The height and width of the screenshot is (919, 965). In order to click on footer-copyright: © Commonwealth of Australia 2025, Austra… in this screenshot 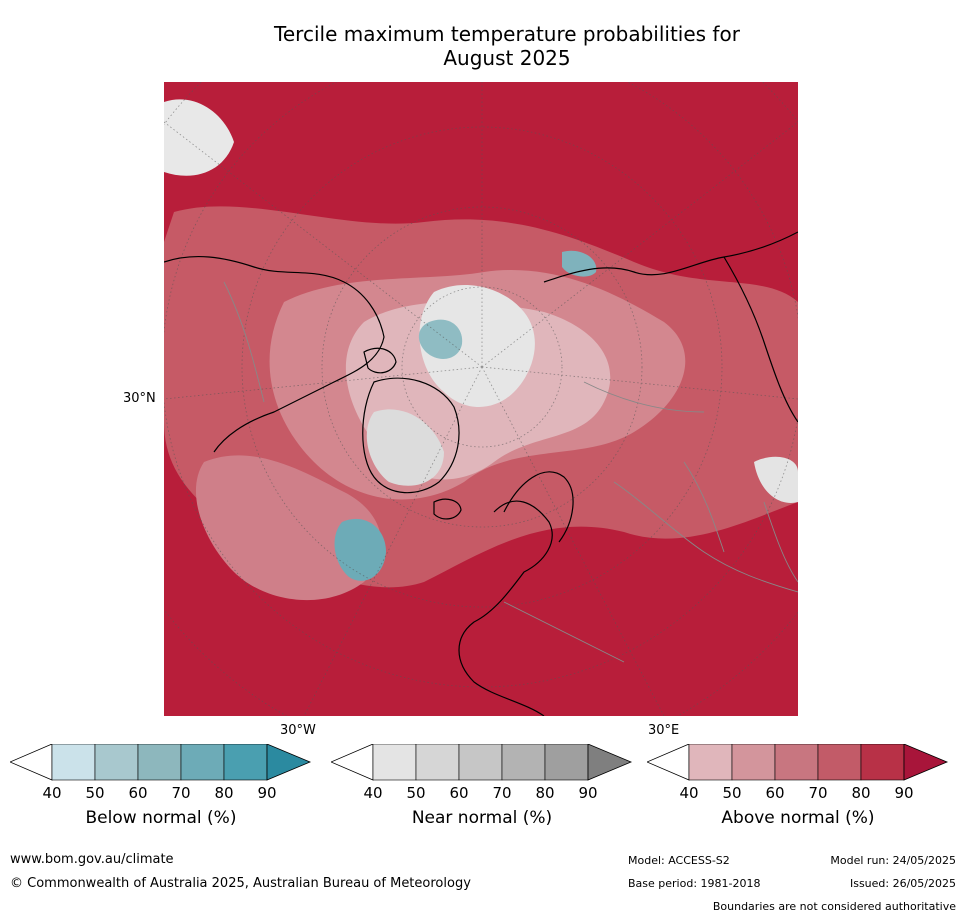, I will do `click(240, 883)`.